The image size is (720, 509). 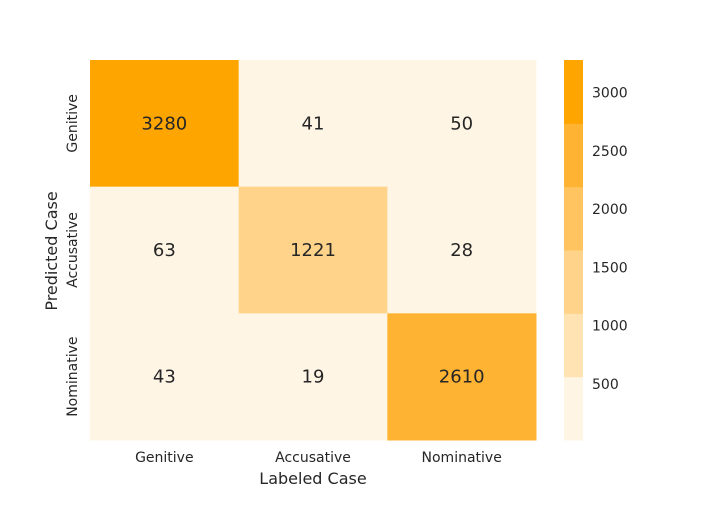 I want to click on cell-value-label: 43, so click(x=164, y=377).